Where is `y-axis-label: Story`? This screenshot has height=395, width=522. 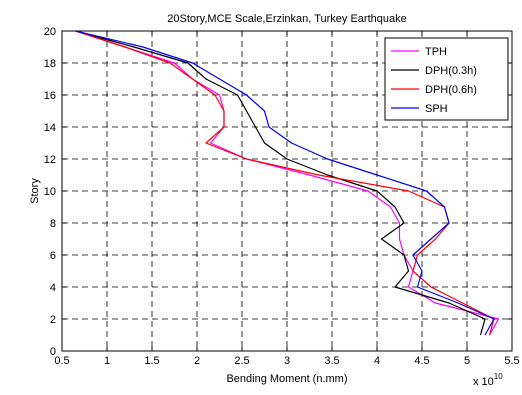
y-axis-label: Story is located at coordinates (35, 191).